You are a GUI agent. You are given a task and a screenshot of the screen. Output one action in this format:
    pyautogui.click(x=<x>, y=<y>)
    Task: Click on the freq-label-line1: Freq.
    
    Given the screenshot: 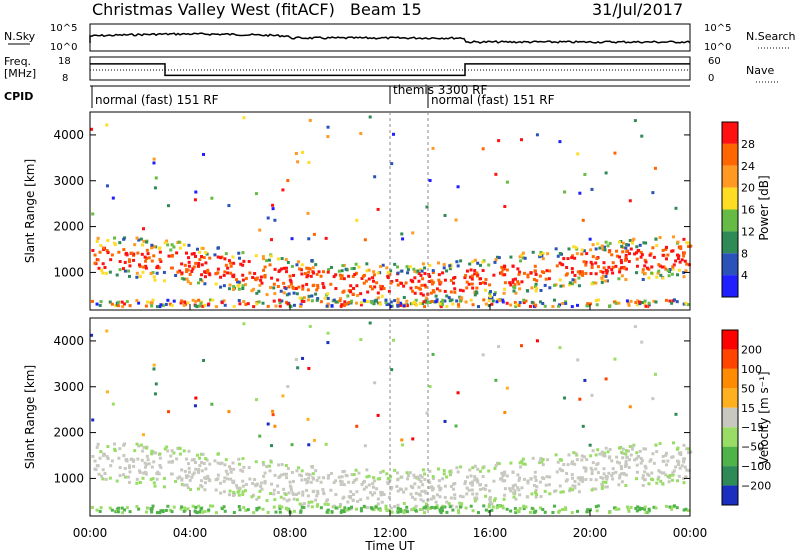 What is the action you would take?
    pyautogui.click(x=17, y=61)
    